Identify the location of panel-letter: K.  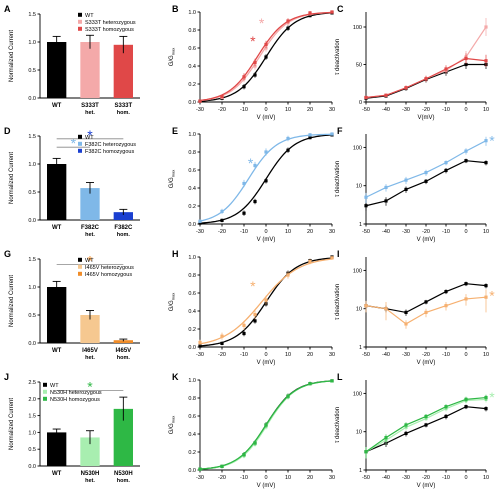
(175, 377).